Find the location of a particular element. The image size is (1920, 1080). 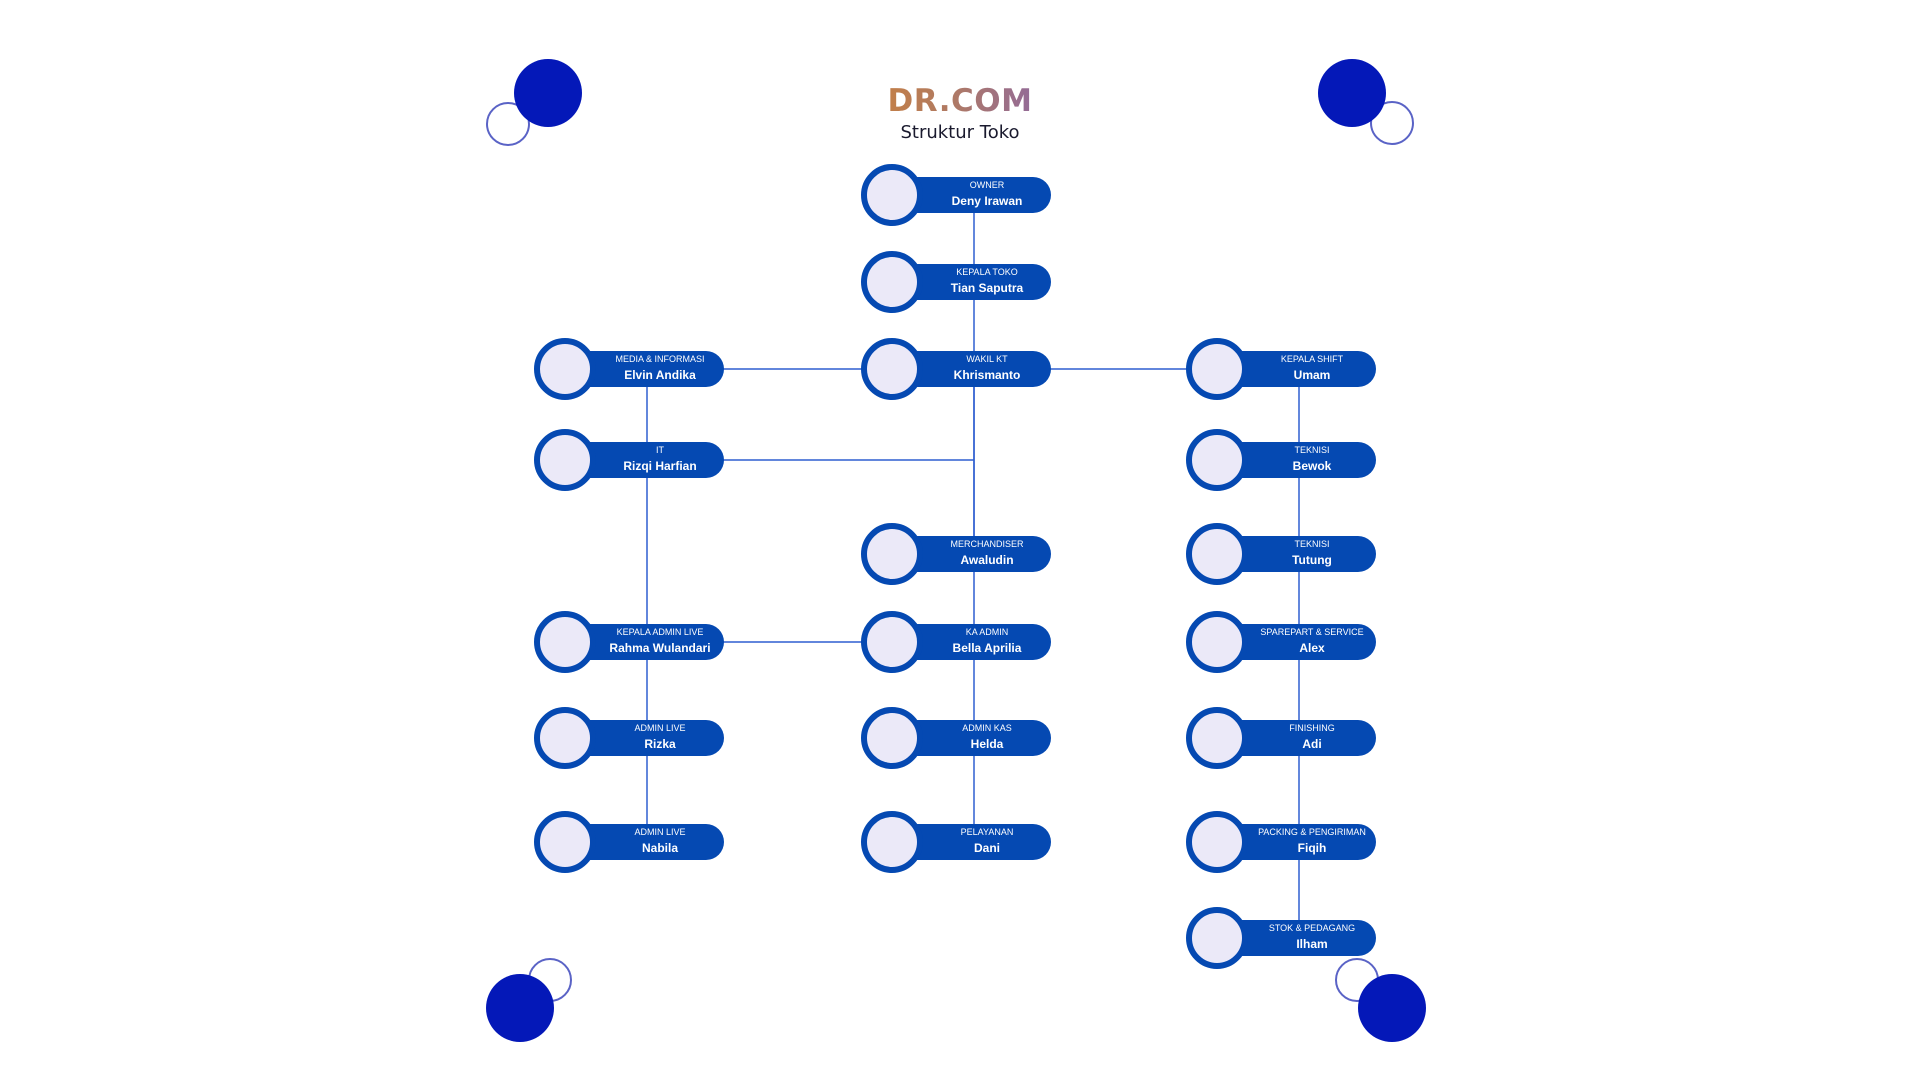

node-name: Awaludin is located at coordinates (987, 560).